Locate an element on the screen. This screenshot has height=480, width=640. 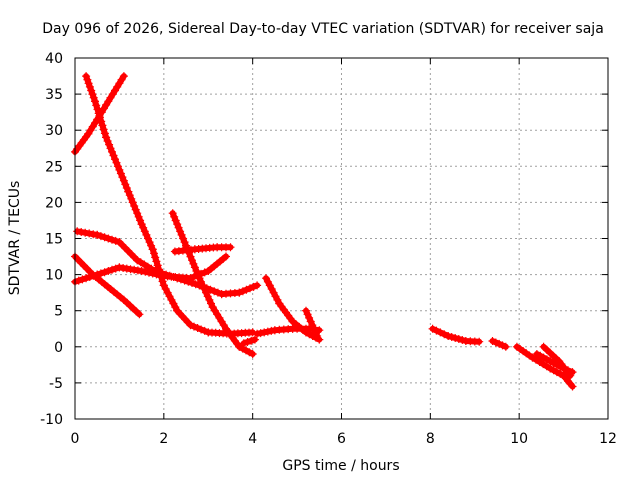
x-tick-label: 12 is located at coordinates (608, 439).